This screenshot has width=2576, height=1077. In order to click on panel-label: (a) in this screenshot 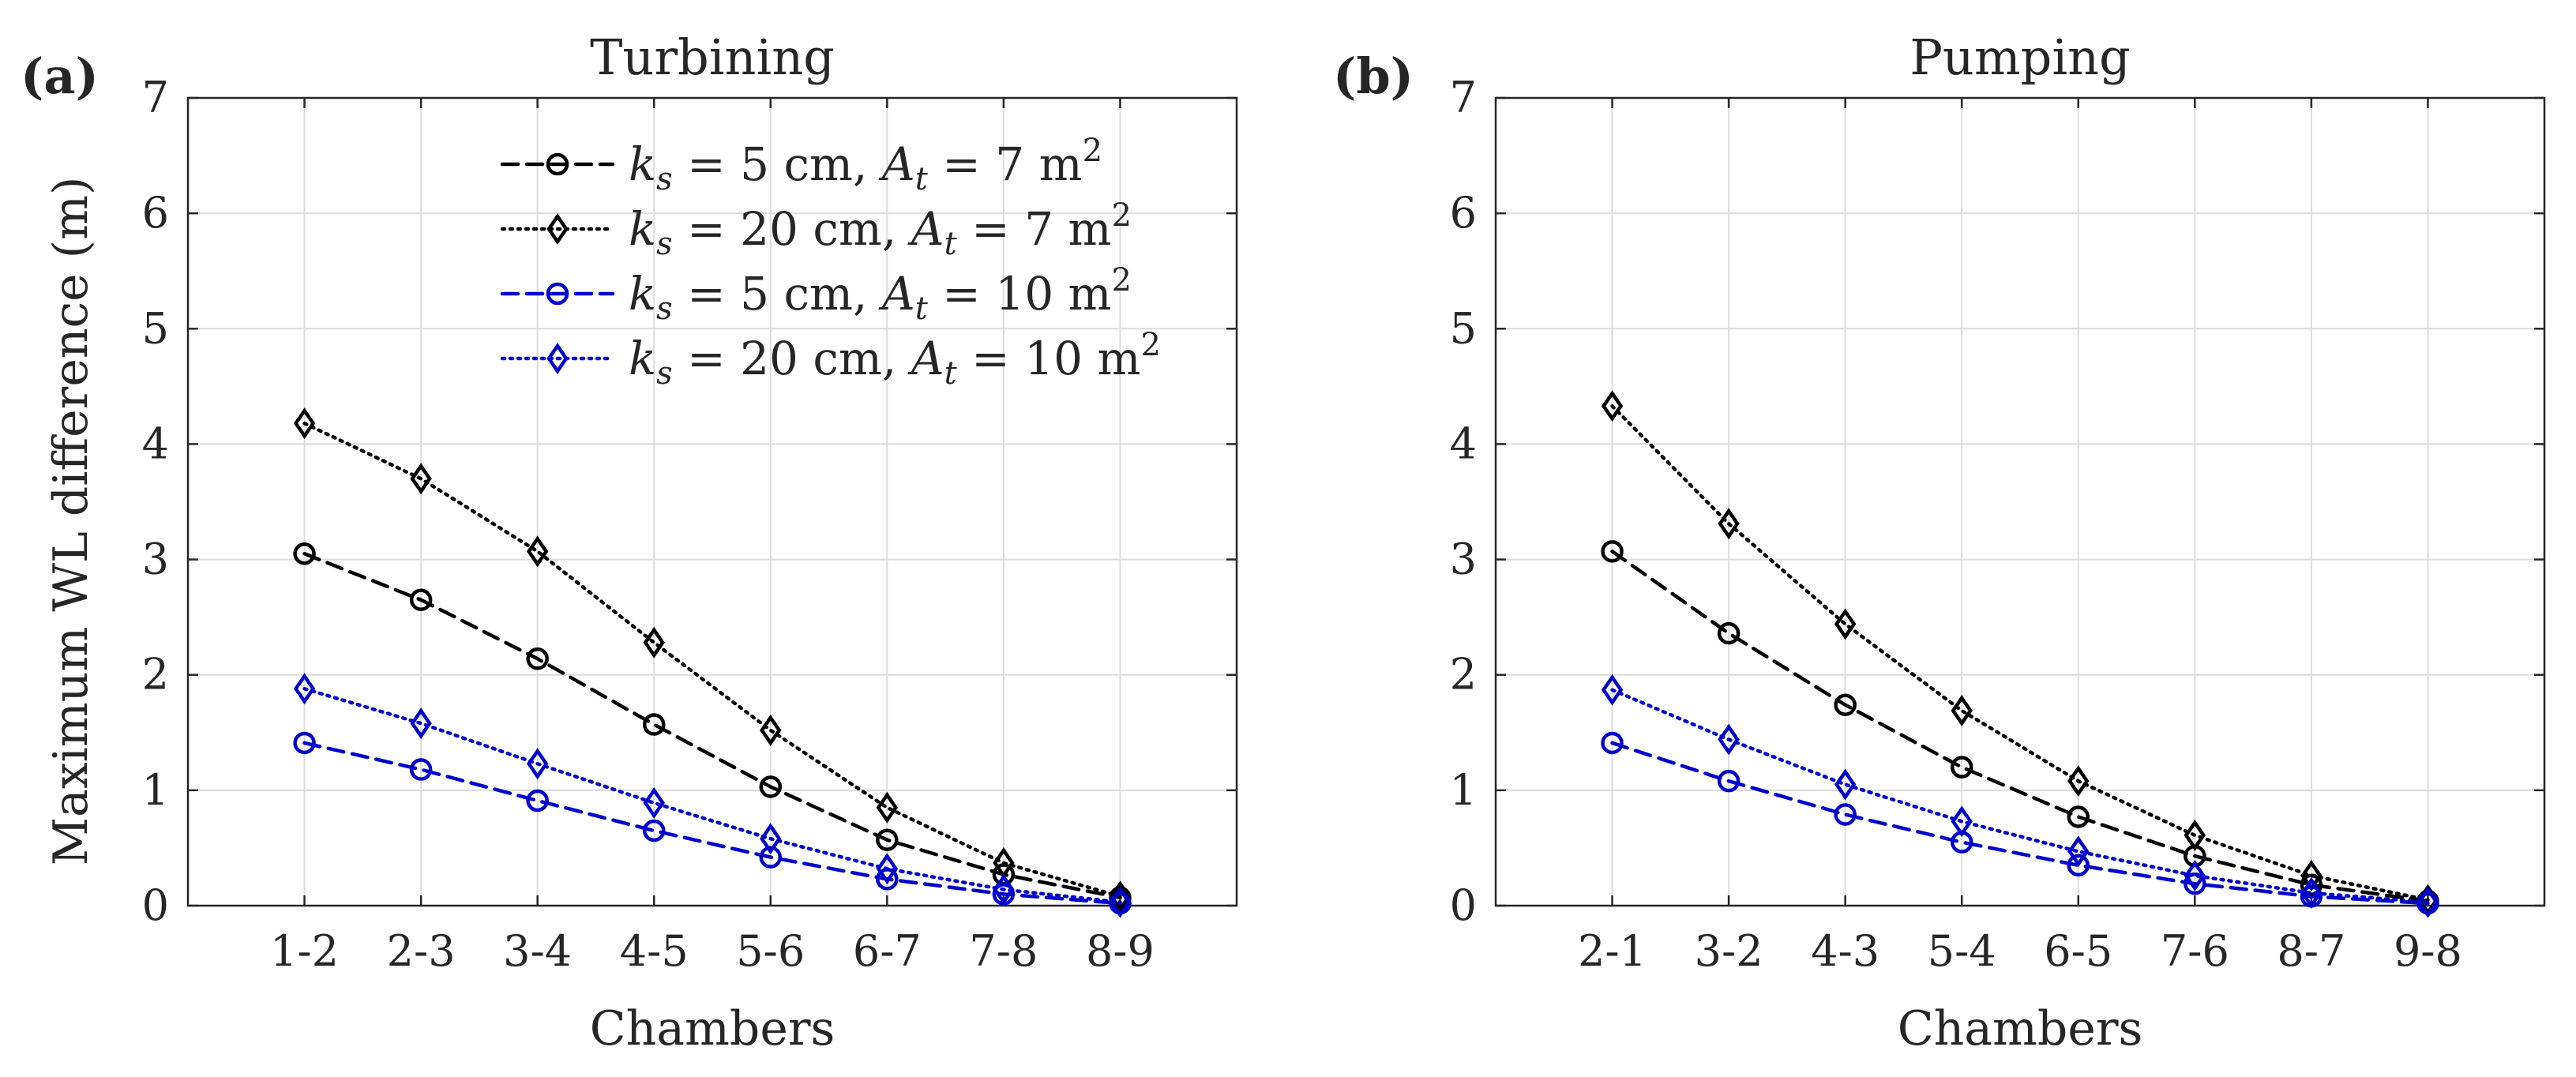, I will do `click(60, 76)`.